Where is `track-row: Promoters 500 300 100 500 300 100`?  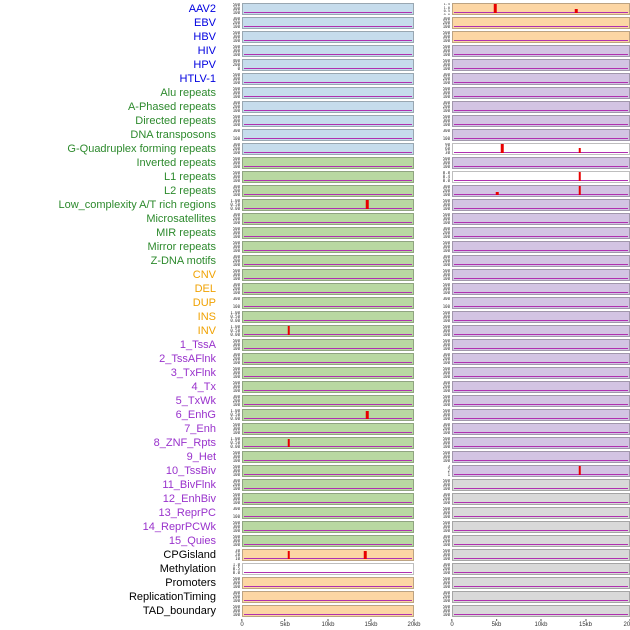 track-row: Promoters 500 300 100 500 300 100 is located at coordinates (315, 583).